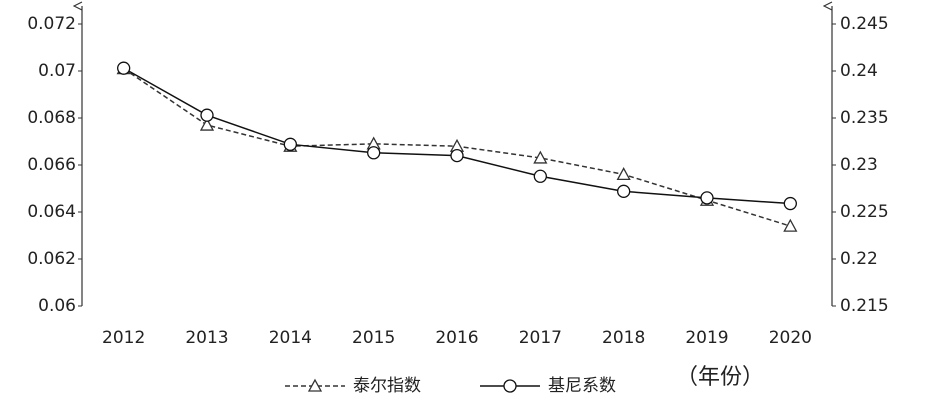  I want to click on x-tick-label: 2020, so click(790, 338).